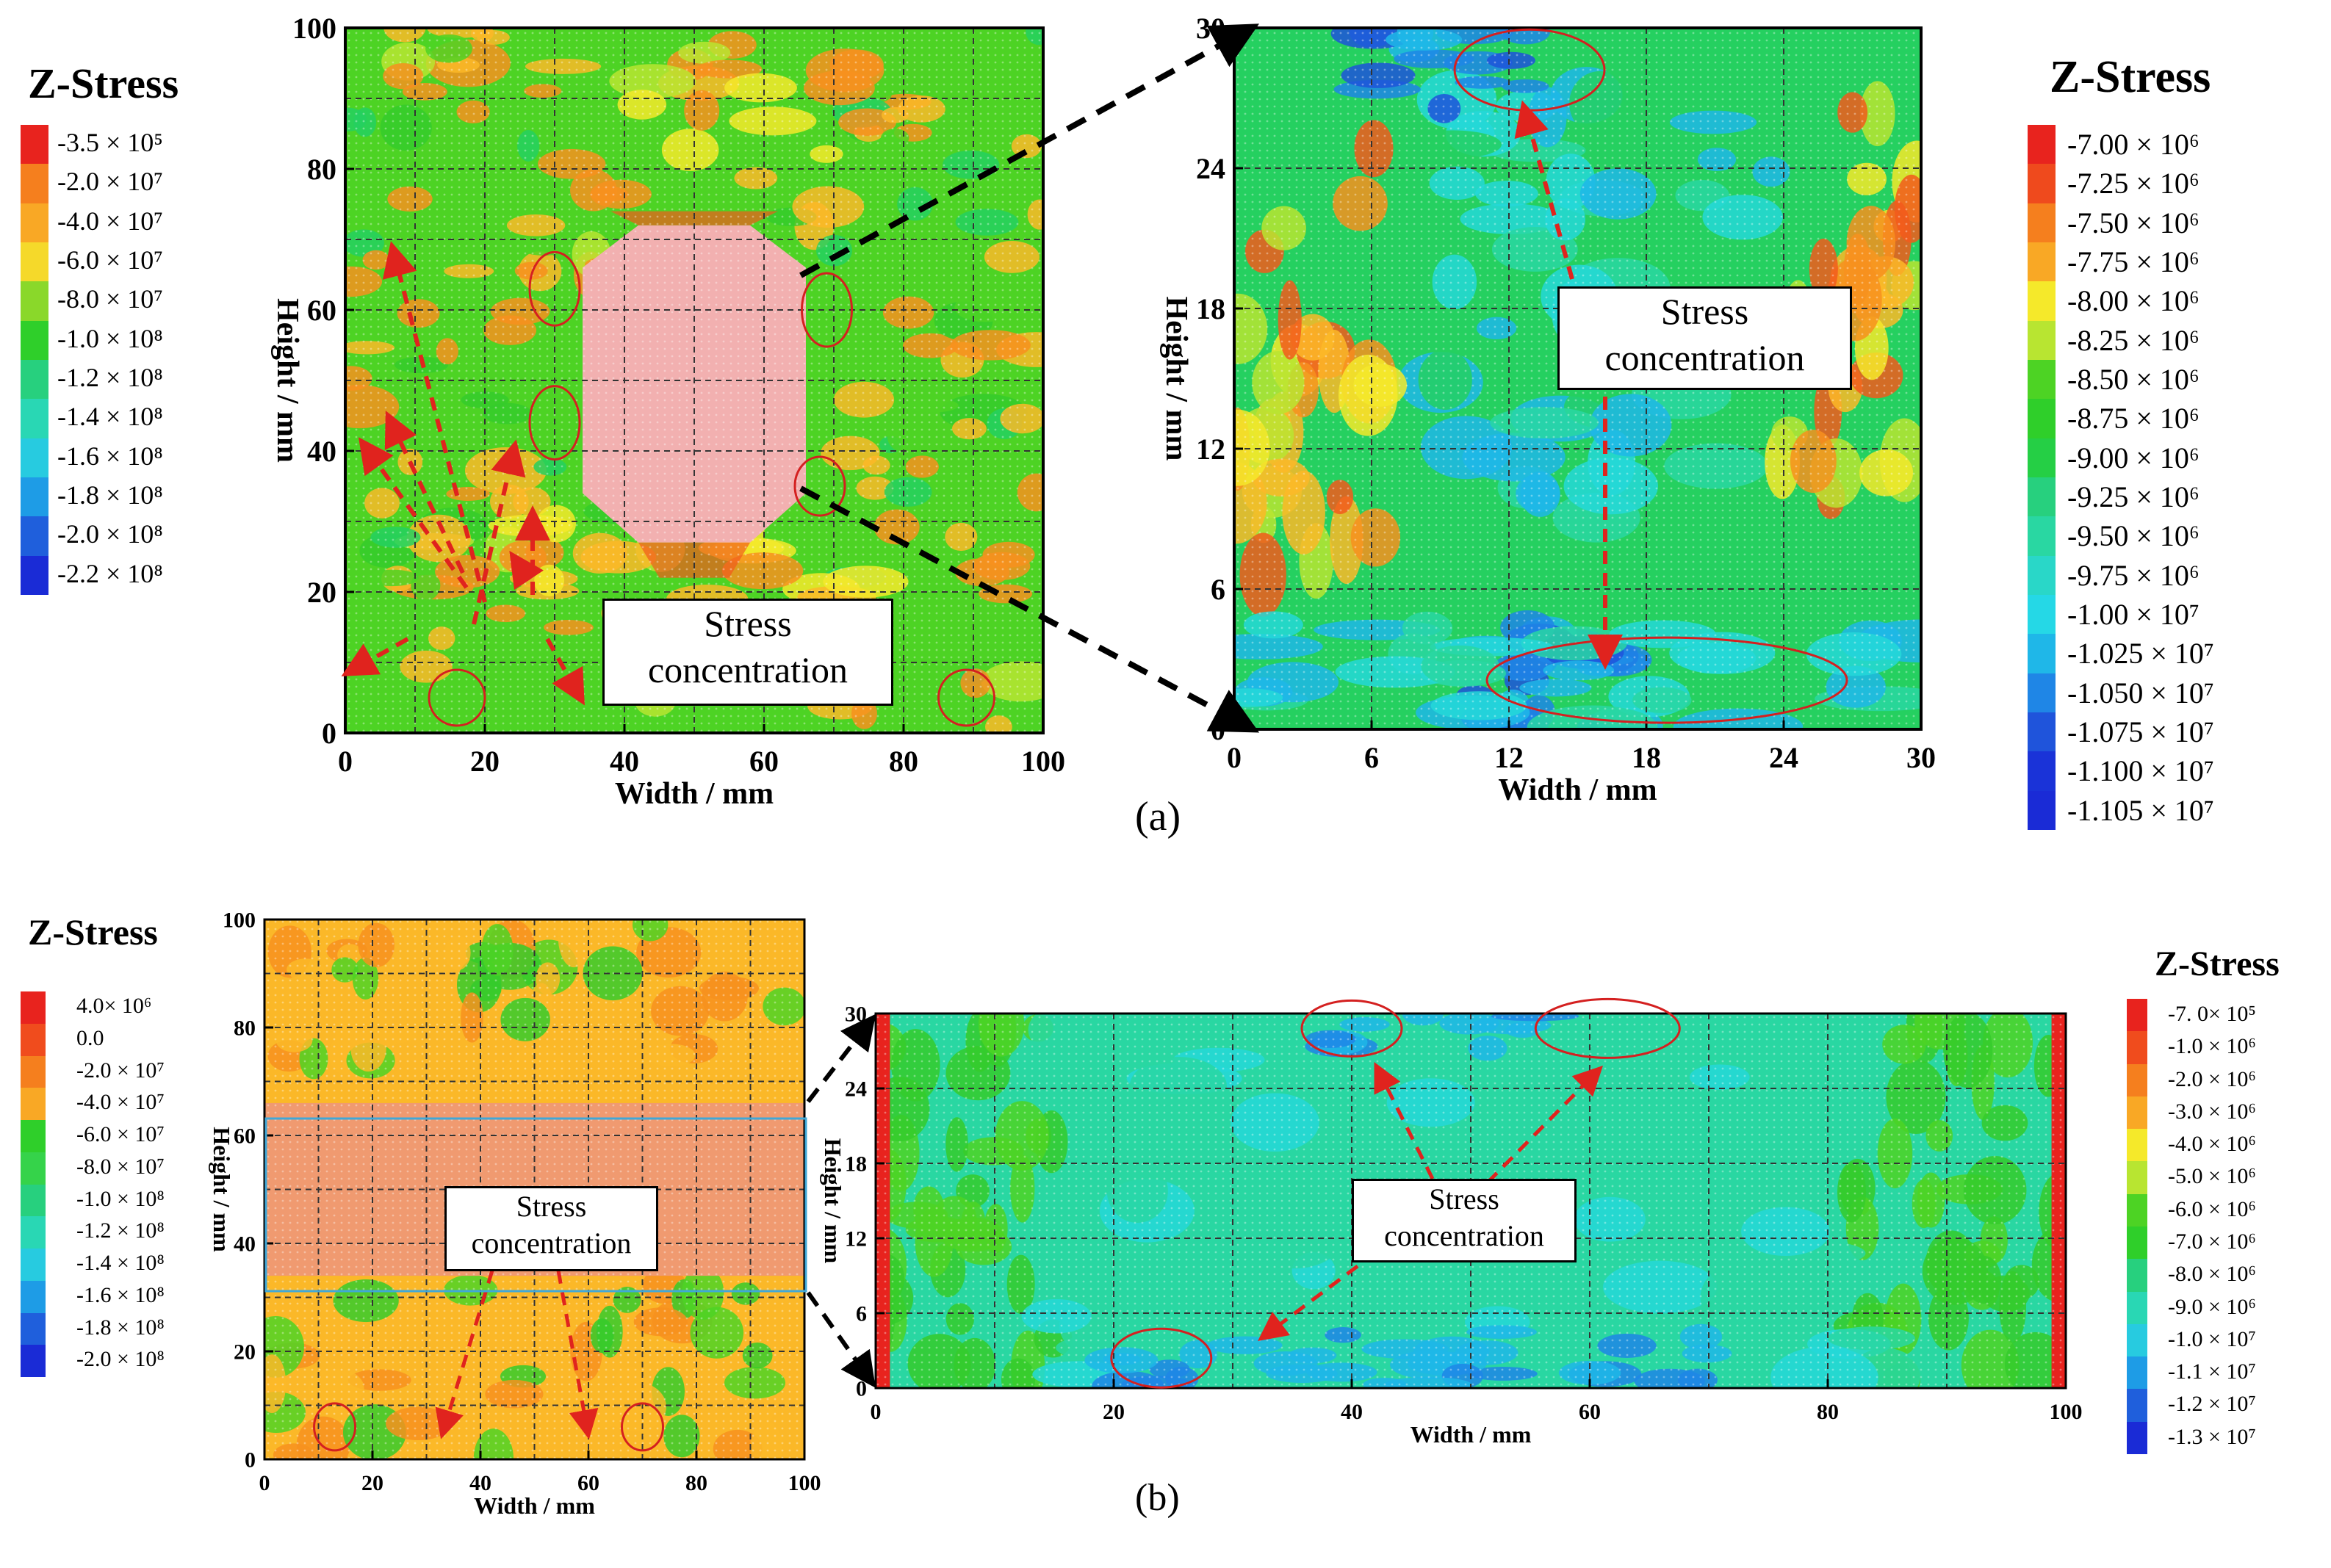 The width and height of the screenshot is (2331, 1568). What do you see at coordinates (903, 761) in the screenshot?
I see `x-tick-label: 80` at bounding box center [903, 761].